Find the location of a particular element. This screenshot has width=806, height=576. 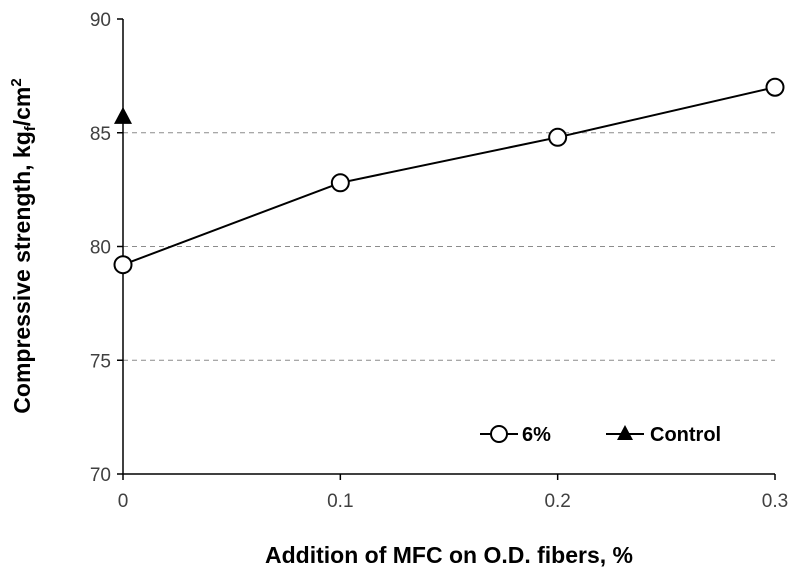

y-tick-label-90: 90 is located at coordinates (100, 20).